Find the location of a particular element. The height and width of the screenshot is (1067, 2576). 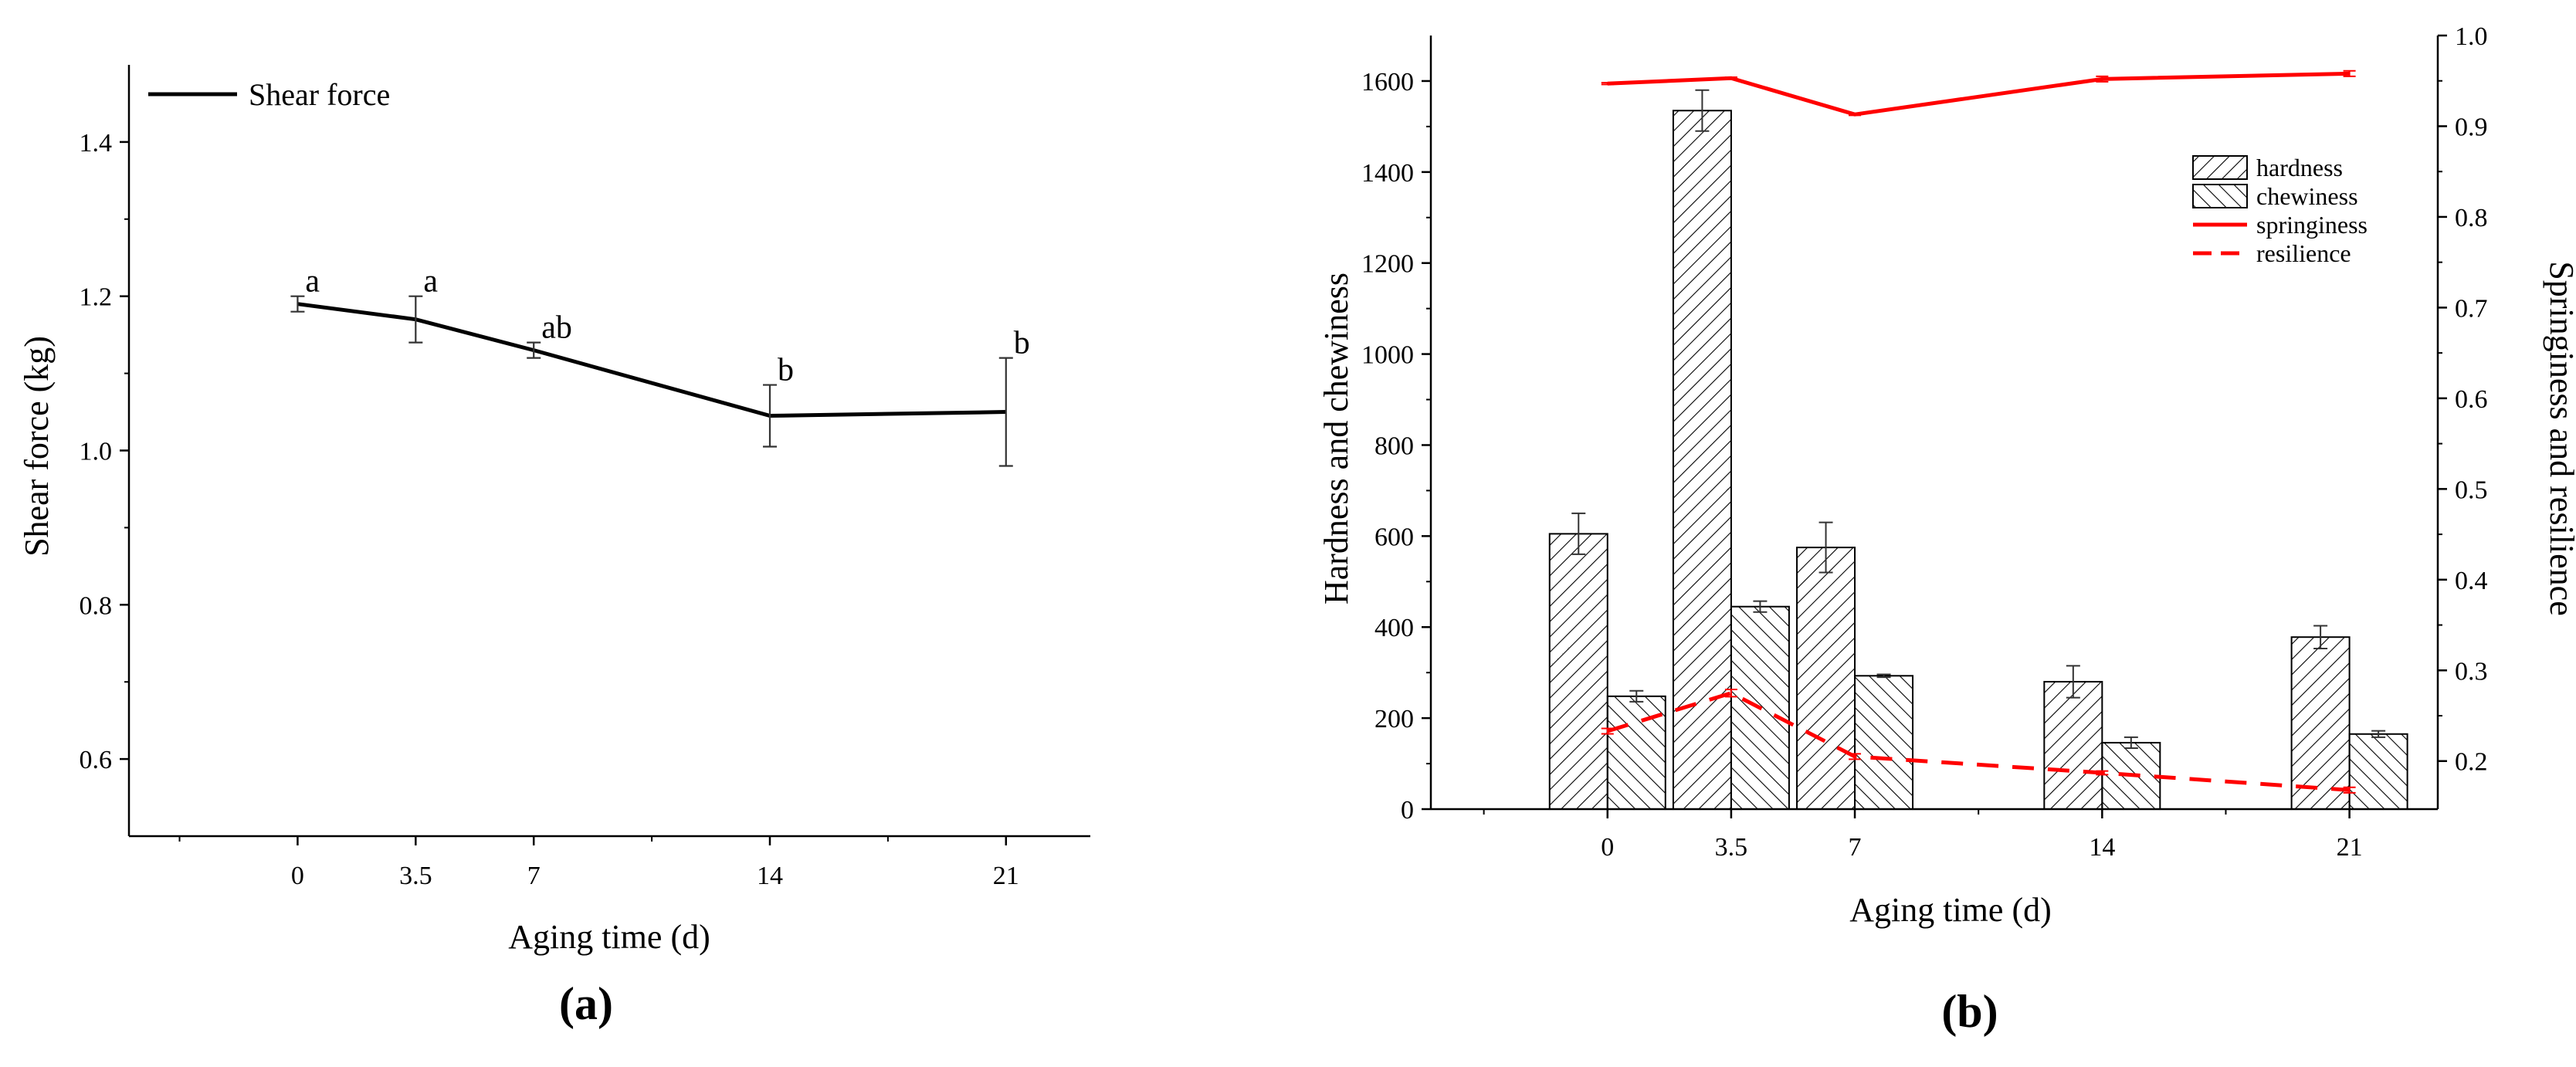

chart-b-xlabel: Aging time (d) is located at coordinates (1950, 910).